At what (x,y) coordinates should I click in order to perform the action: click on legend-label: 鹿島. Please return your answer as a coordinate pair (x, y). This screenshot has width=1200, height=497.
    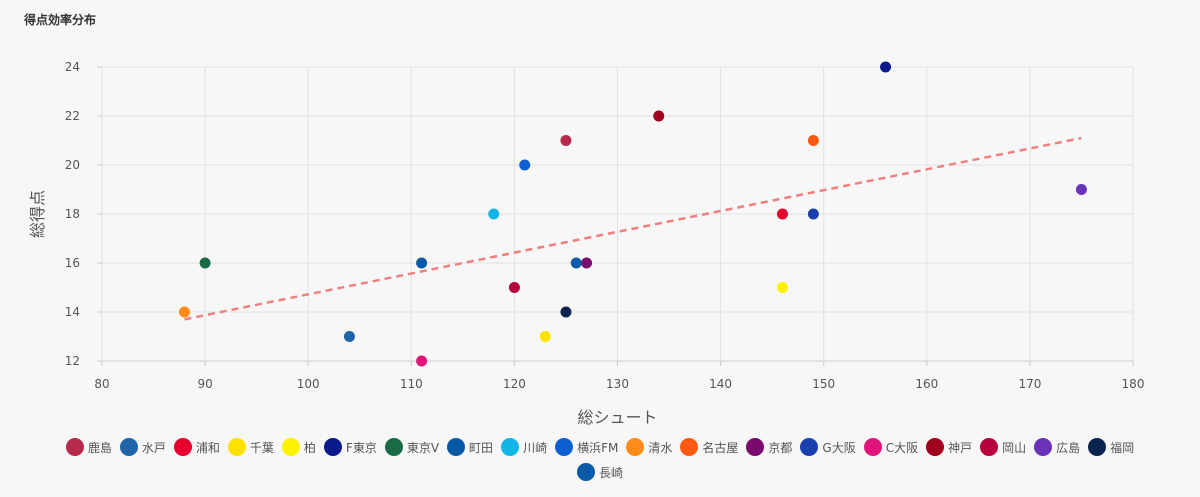
    Looking at the image, I should click on (99, 447).